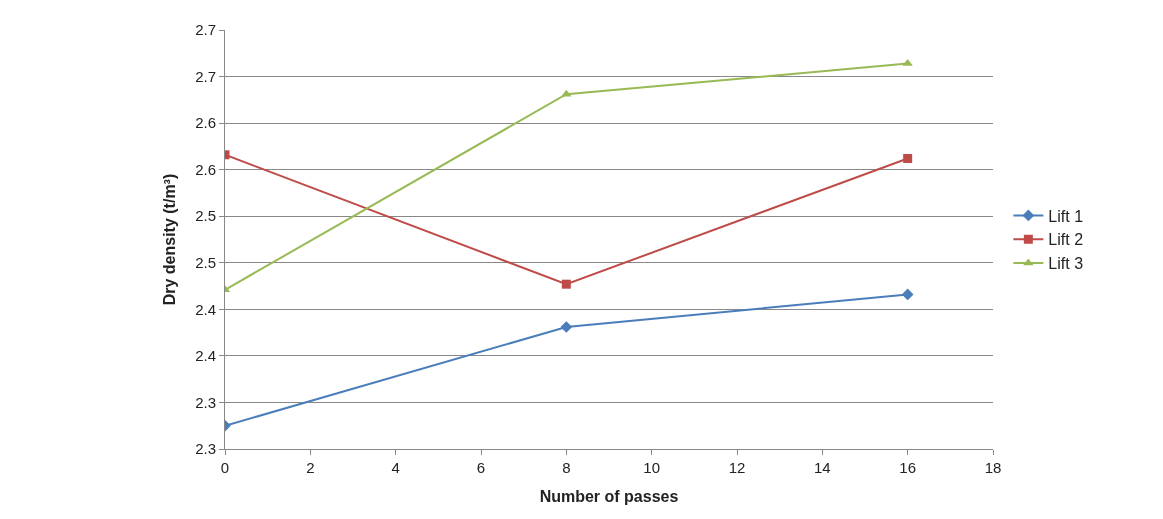 The image size is (1163, 519). What do you see at coordinates (908, 467) in the screenshot?
I see `x-tick-label: 16` at bounding box center [908, 467].